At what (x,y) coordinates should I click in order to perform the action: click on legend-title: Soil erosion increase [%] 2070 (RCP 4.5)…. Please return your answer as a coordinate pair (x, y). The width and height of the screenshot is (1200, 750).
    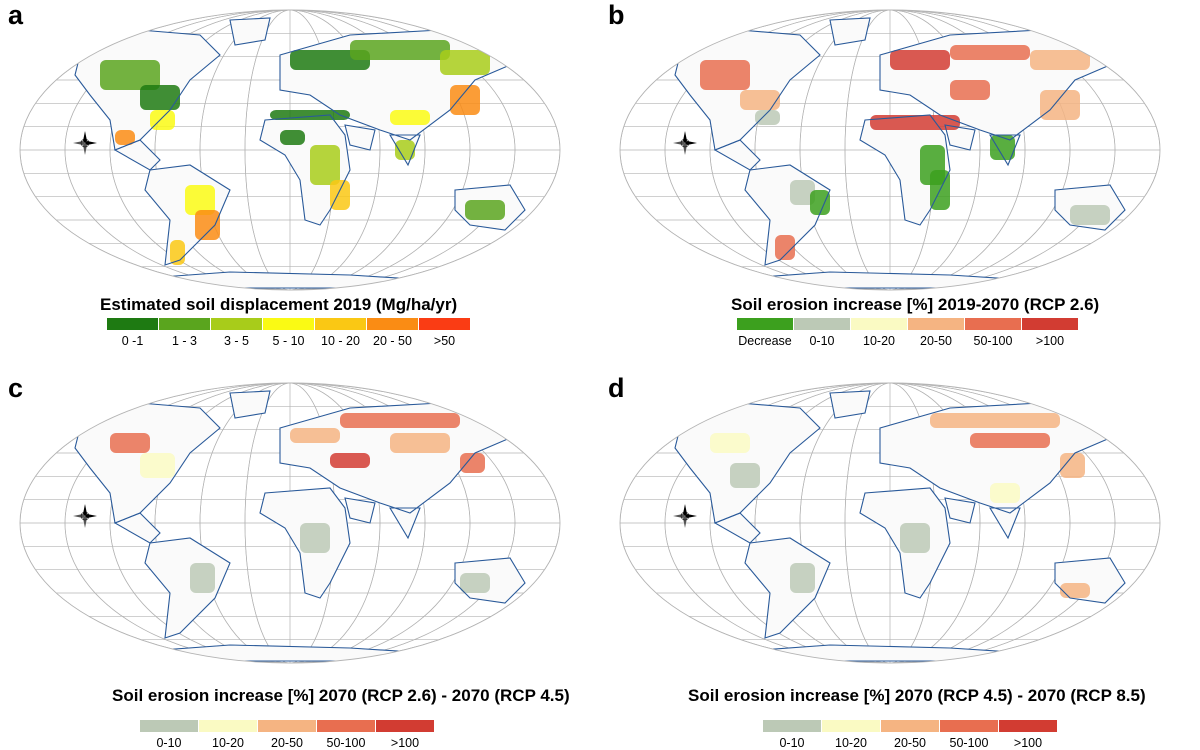
    Looking at the image, I should click on (917, 696).